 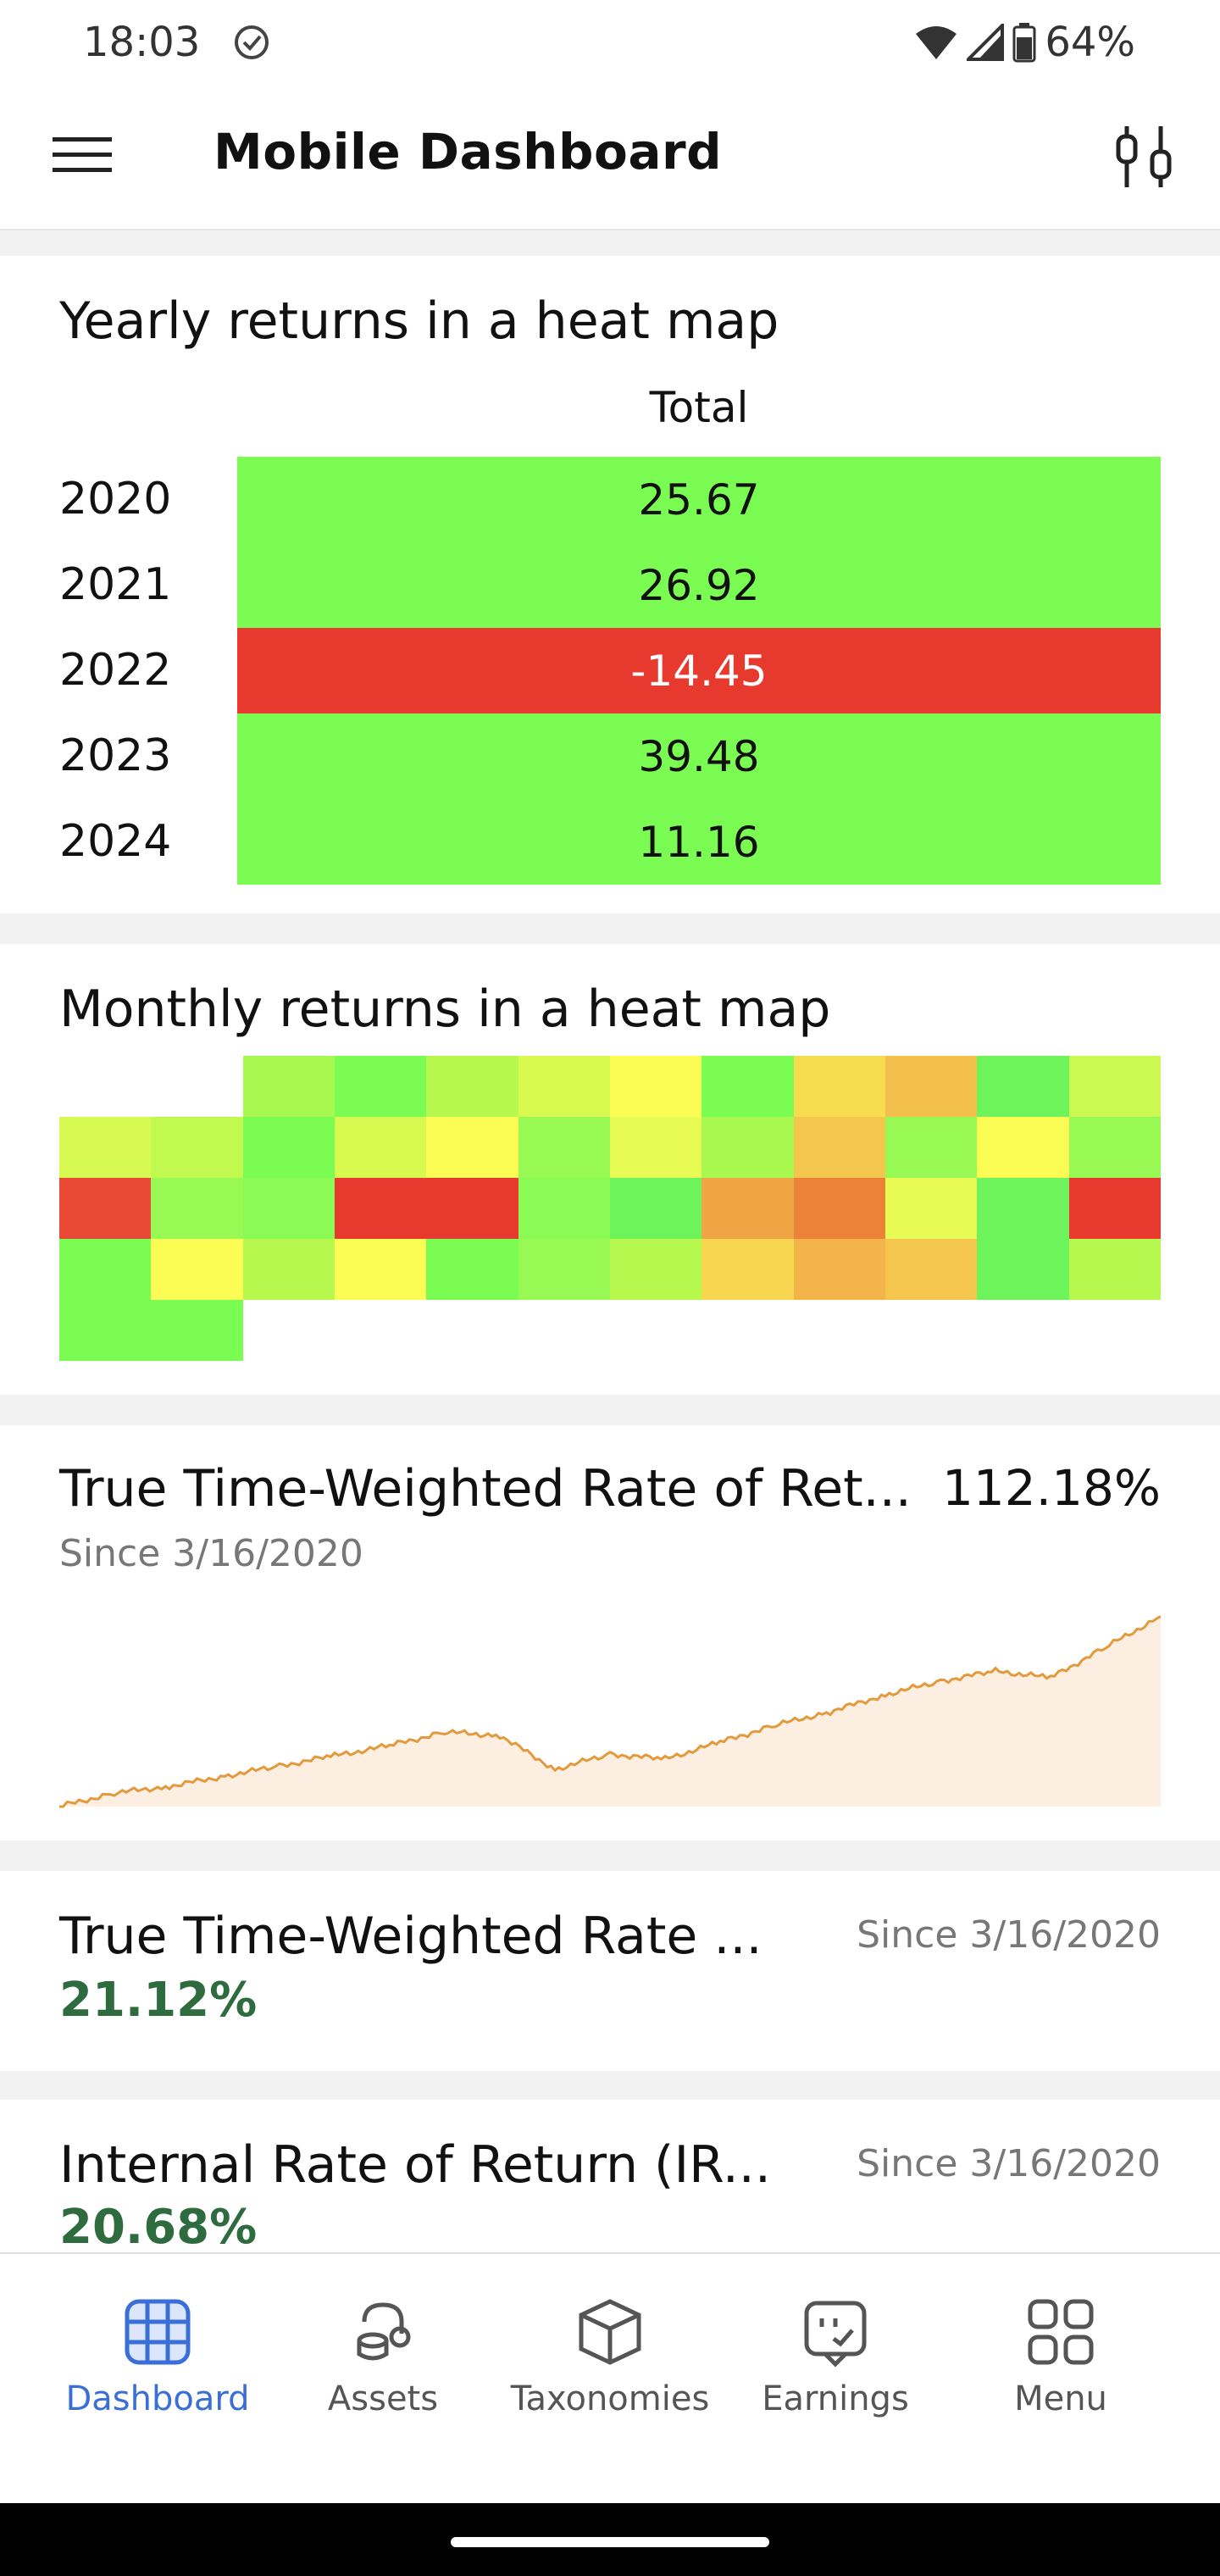 What do you see at coordinates (1060, 2398) in the screenshot?
I see `nav-label: Menu` at bounding box center [1060, 2398].